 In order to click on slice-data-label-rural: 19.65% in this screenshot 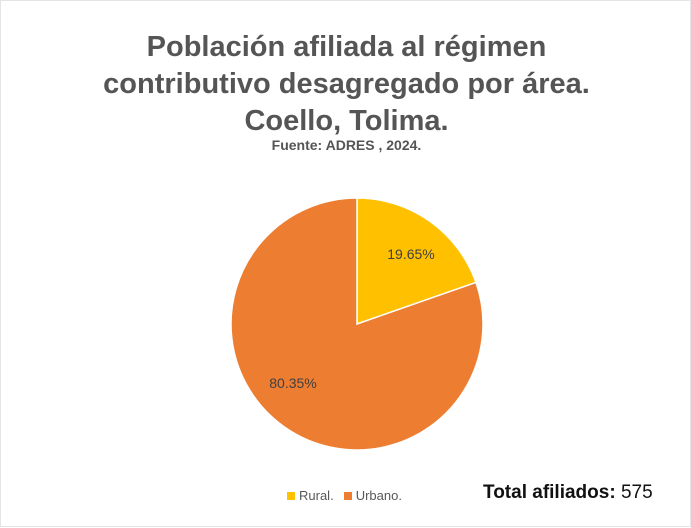, I will do `click(410, 254)`.